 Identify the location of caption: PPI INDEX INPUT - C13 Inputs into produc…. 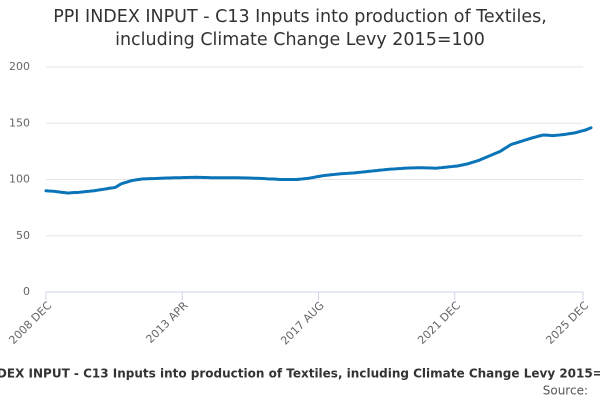
(300, 374).